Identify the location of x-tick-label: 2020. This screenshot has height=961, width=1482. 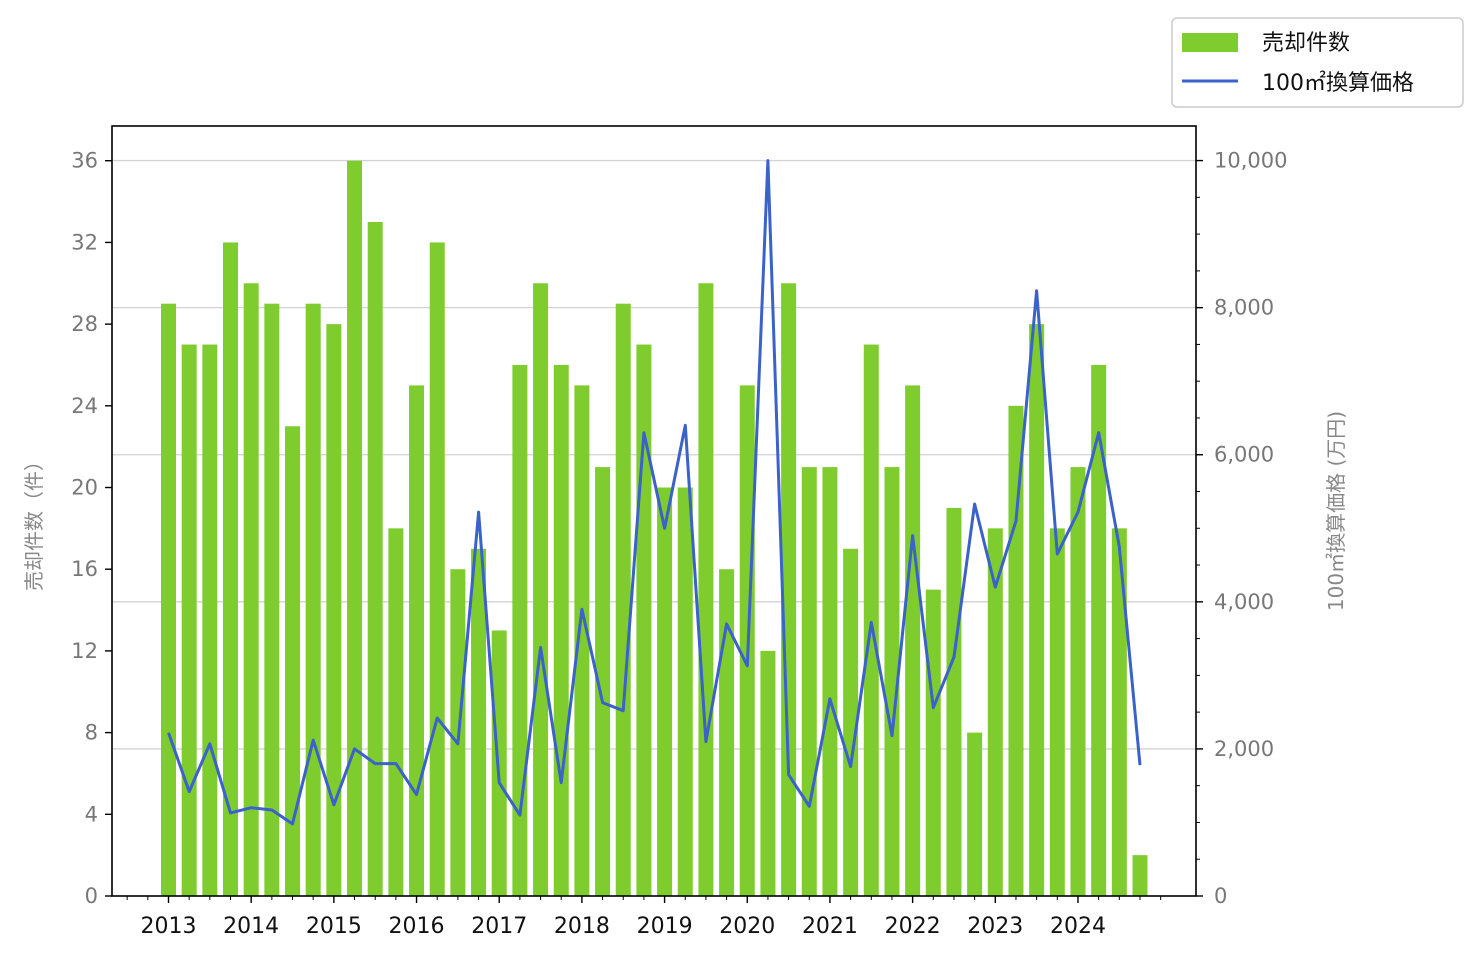
(747, 926).